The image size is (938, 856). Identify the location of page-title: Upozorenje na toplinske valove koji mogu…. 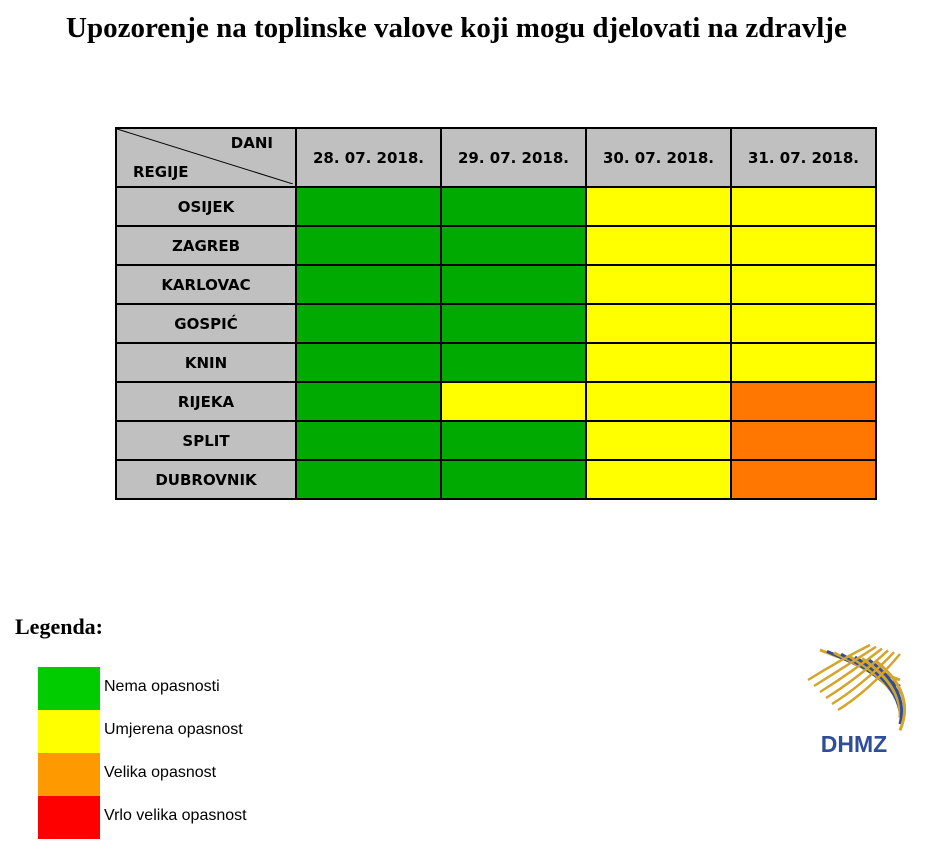
(456, 28).